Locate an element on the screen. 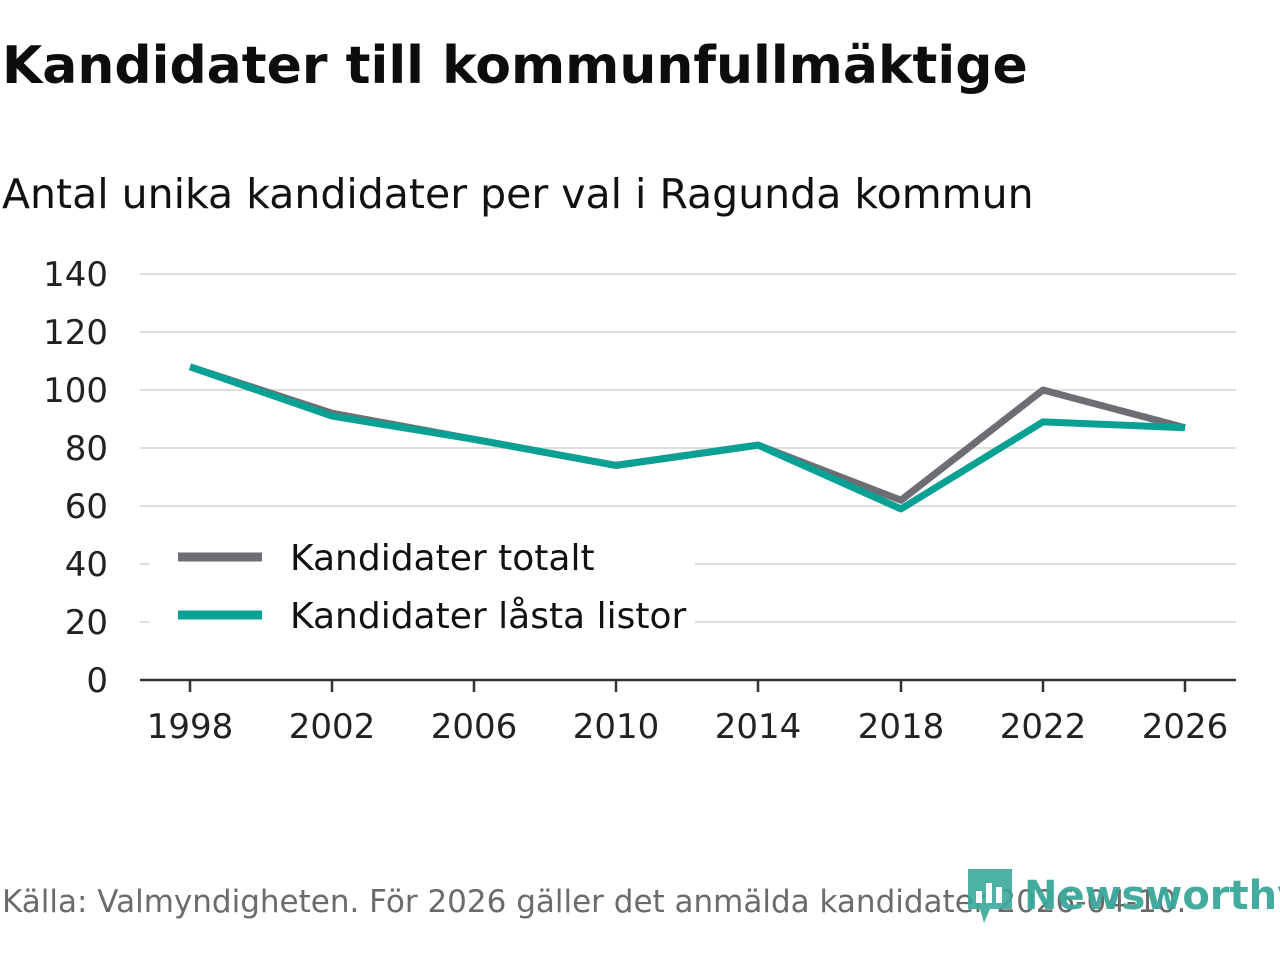  y-tick-label: 20 is located at coordinates (86, 623).